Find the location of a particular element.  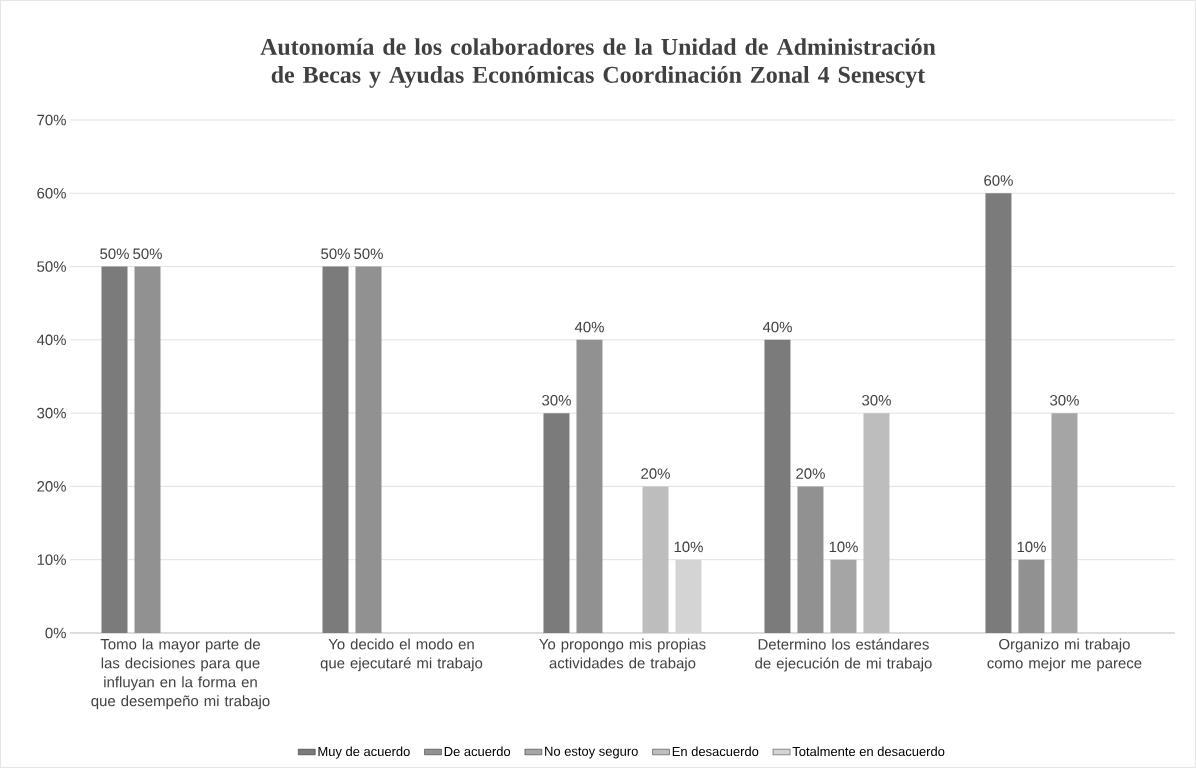

y-tick-label: 0% is located at coordinates (55, 633).